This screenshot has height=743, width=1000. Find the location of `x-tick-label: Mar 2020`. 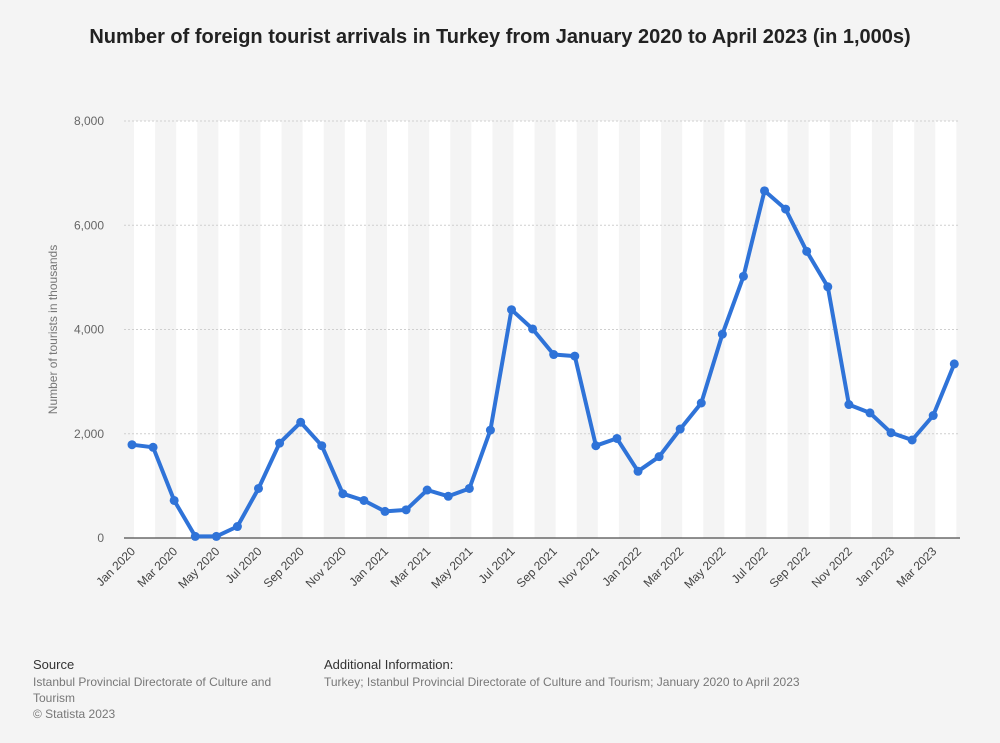

x-tick-label: Mar 2020 is located at coordinates (158, 567).